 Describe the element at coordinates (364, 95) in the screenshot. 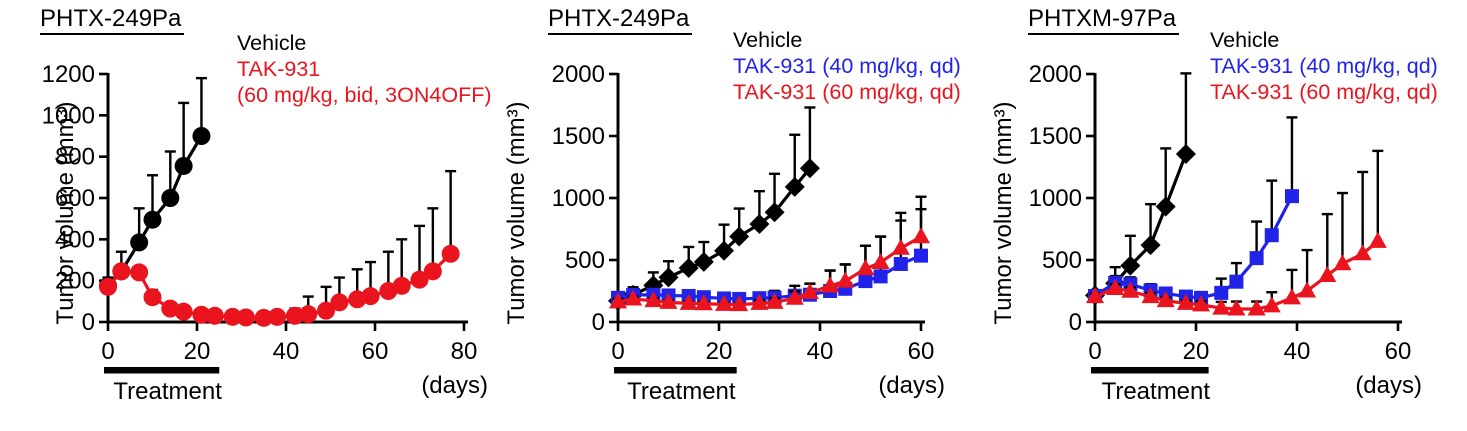

I see `legend-item: (60 mg/kg, bid, 3ON4OFF)` at that location.